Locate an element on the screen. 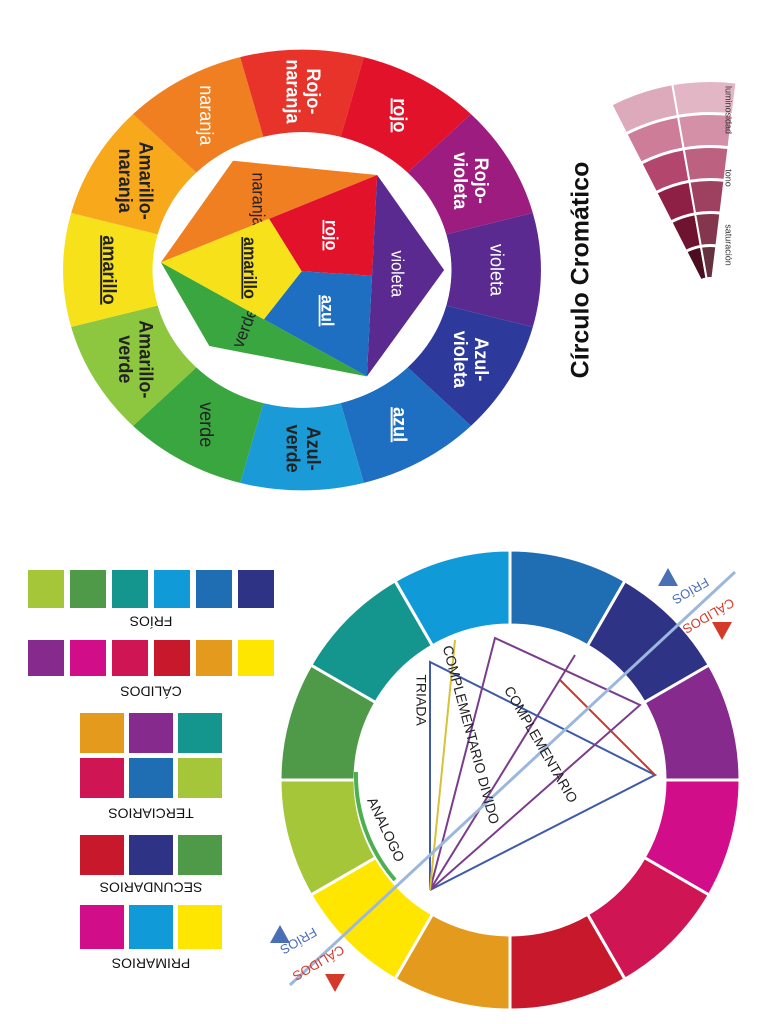  swatch-group-label: FRÍOS is located at coordinates (151, 621).